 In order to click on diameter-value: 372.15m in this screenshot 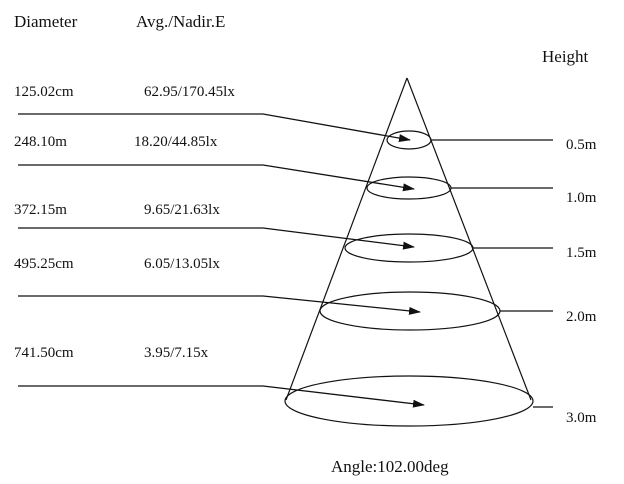, I will do `click(40, 210)`.